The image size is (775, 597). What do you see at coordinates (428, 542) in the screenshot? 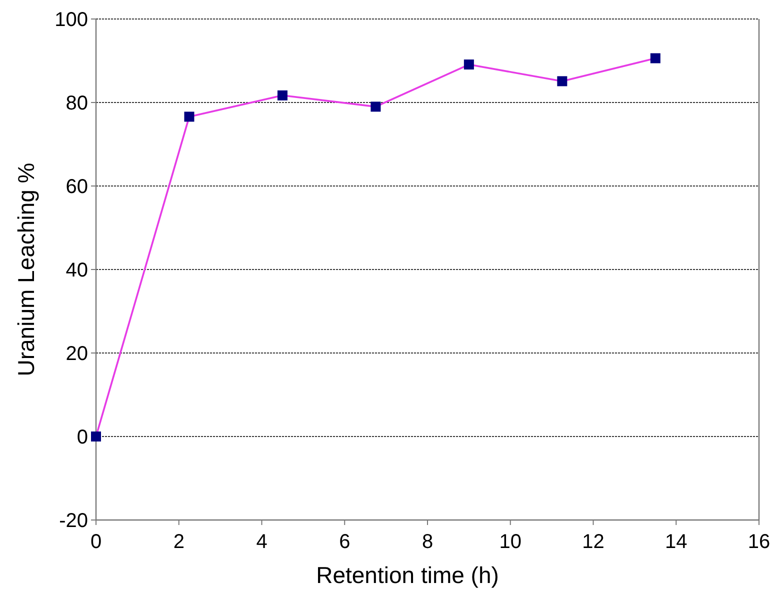
I see `x-tick-label: 8` at bounding box center [428, 542].